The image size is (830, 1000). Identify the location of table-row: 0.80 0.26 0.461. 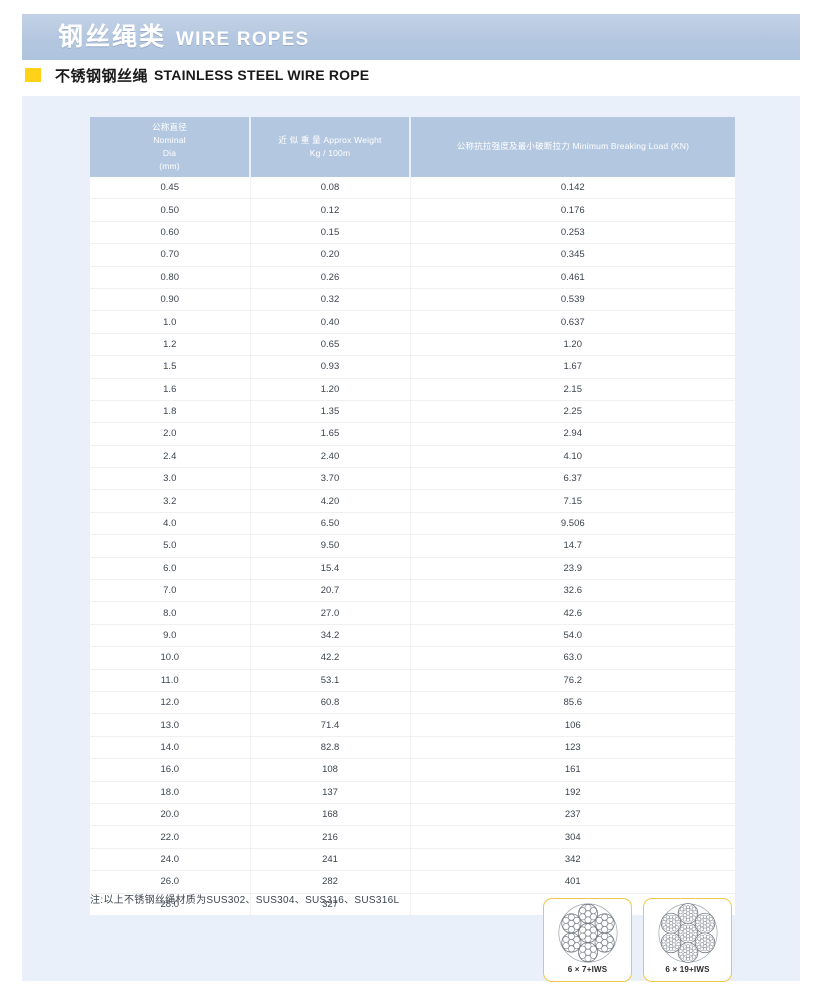
(412, 277).